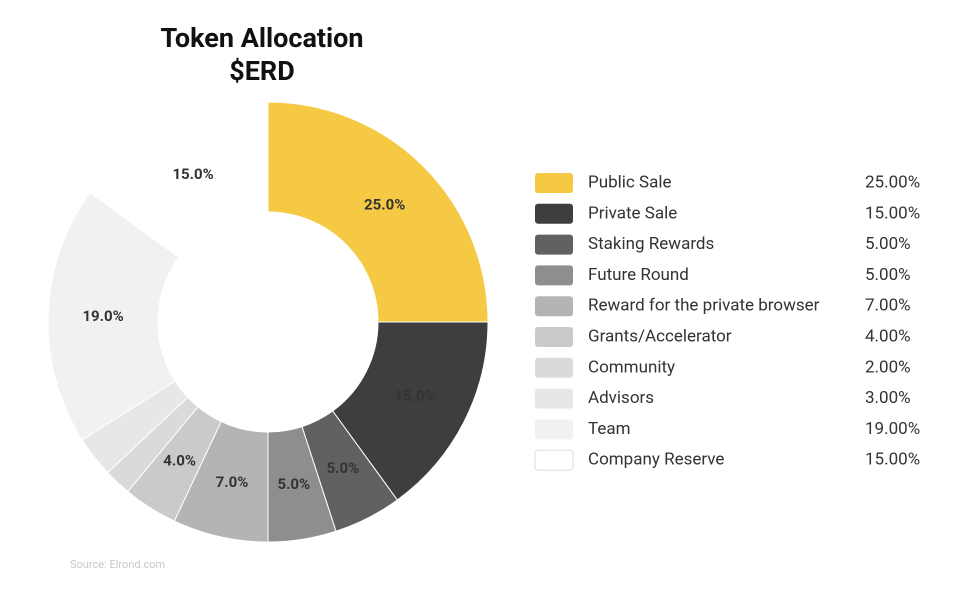 The width and height of the screenshot is (964, 600). What do you see at coordinates (609, 429) in the screenshot?
I see `legend-label: Team` at bounding box center [609, 429].